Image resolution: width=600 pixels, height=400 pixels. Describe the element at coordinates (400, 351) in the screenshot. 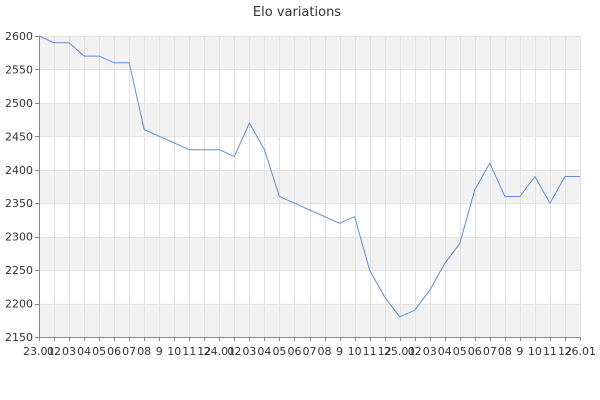

I see `x-tick-label: 25.01` at that location.